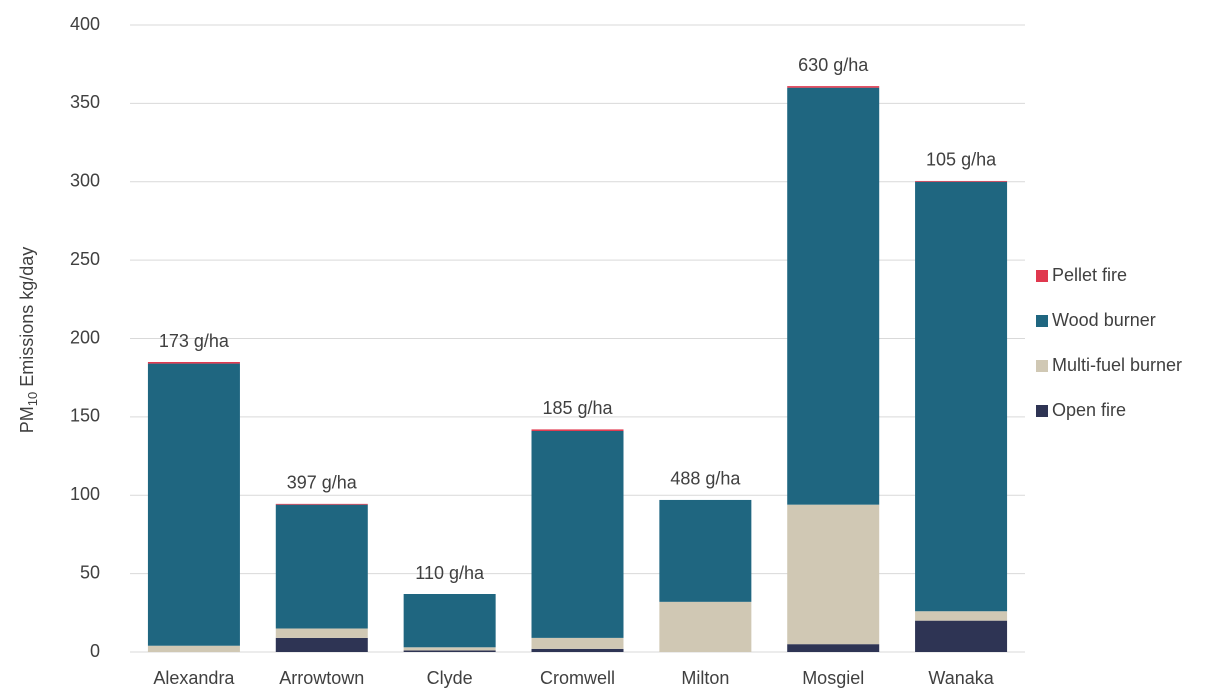 This screenshot has width=1224, height=693. I want to click on y-axis-label: PM10 Emissions kg/day, so click(29, 340).